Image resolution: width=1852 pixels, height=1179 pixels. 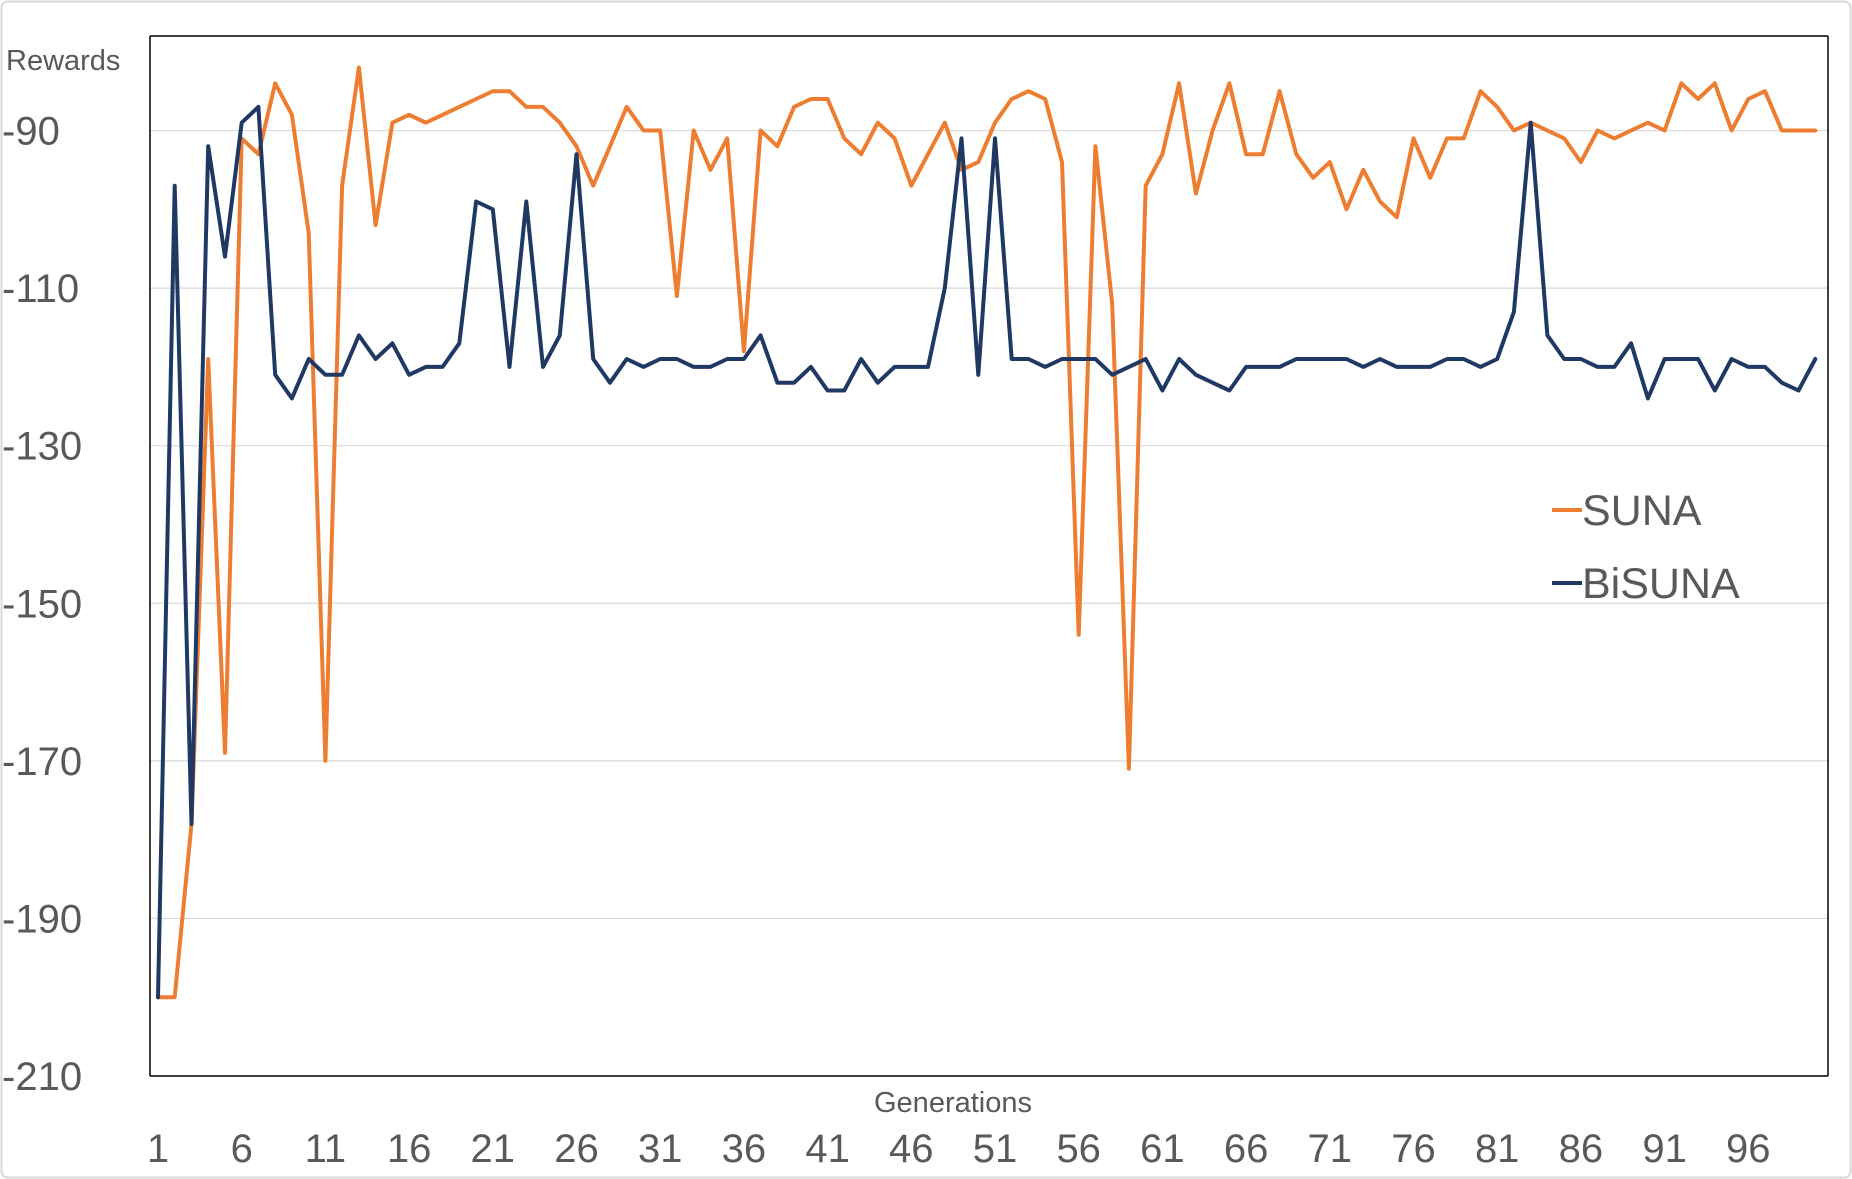 I want to click on legend-label-suna: SUNA, so click(x=1642, y=511).